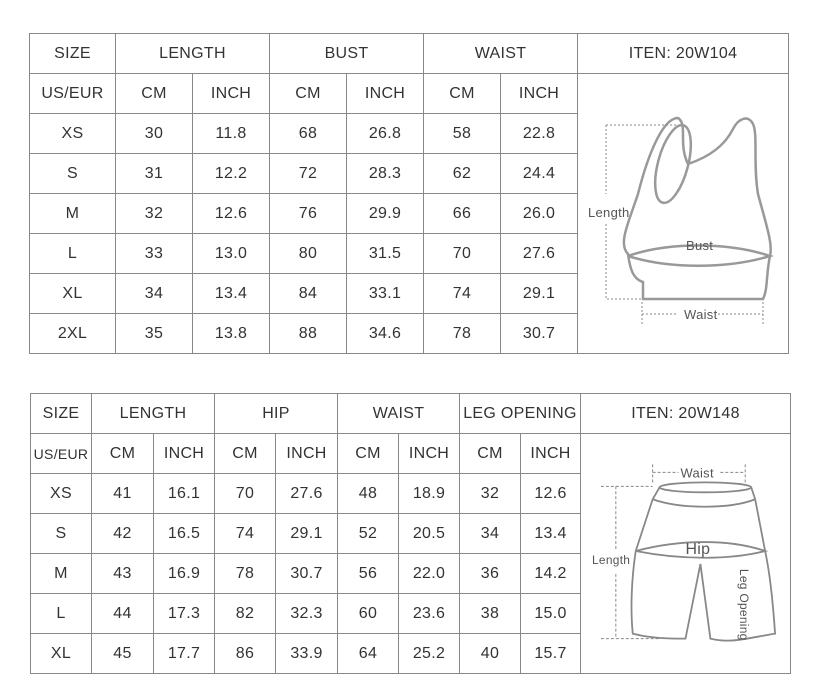 Image resolution: width=817 pixels, height=681 pixels. Describe the element at coordinates (73, 94) in the screenshot. I see `column-header: US/EUR` at that location.